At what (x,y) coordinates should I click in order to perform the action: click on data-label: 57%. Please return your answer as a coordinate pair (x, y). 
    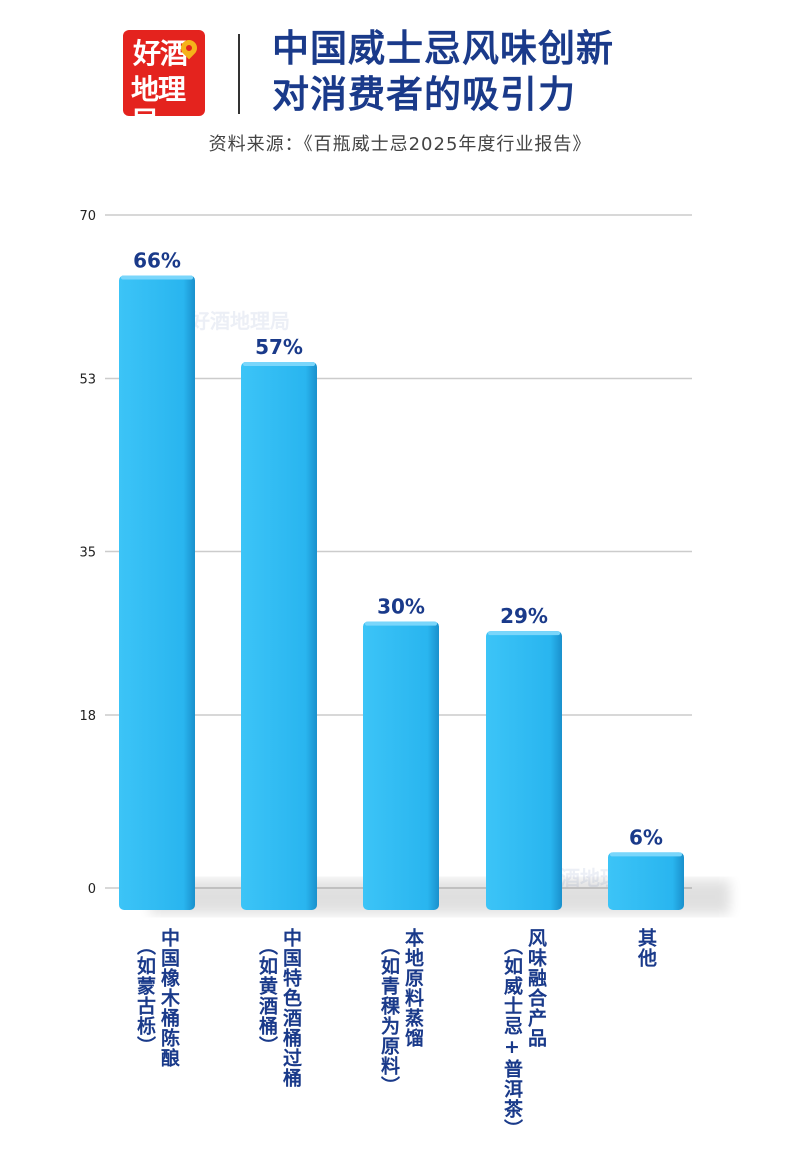
    Looking at the image, I should click on (279, 347).